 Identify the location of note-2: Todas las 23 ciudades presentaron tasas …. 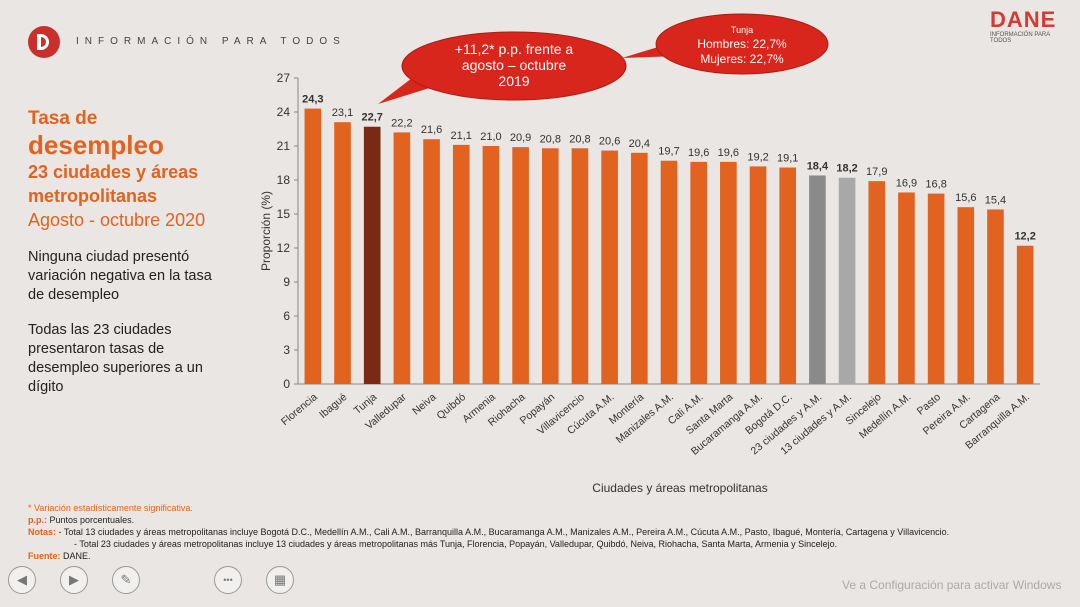
(115, 358).